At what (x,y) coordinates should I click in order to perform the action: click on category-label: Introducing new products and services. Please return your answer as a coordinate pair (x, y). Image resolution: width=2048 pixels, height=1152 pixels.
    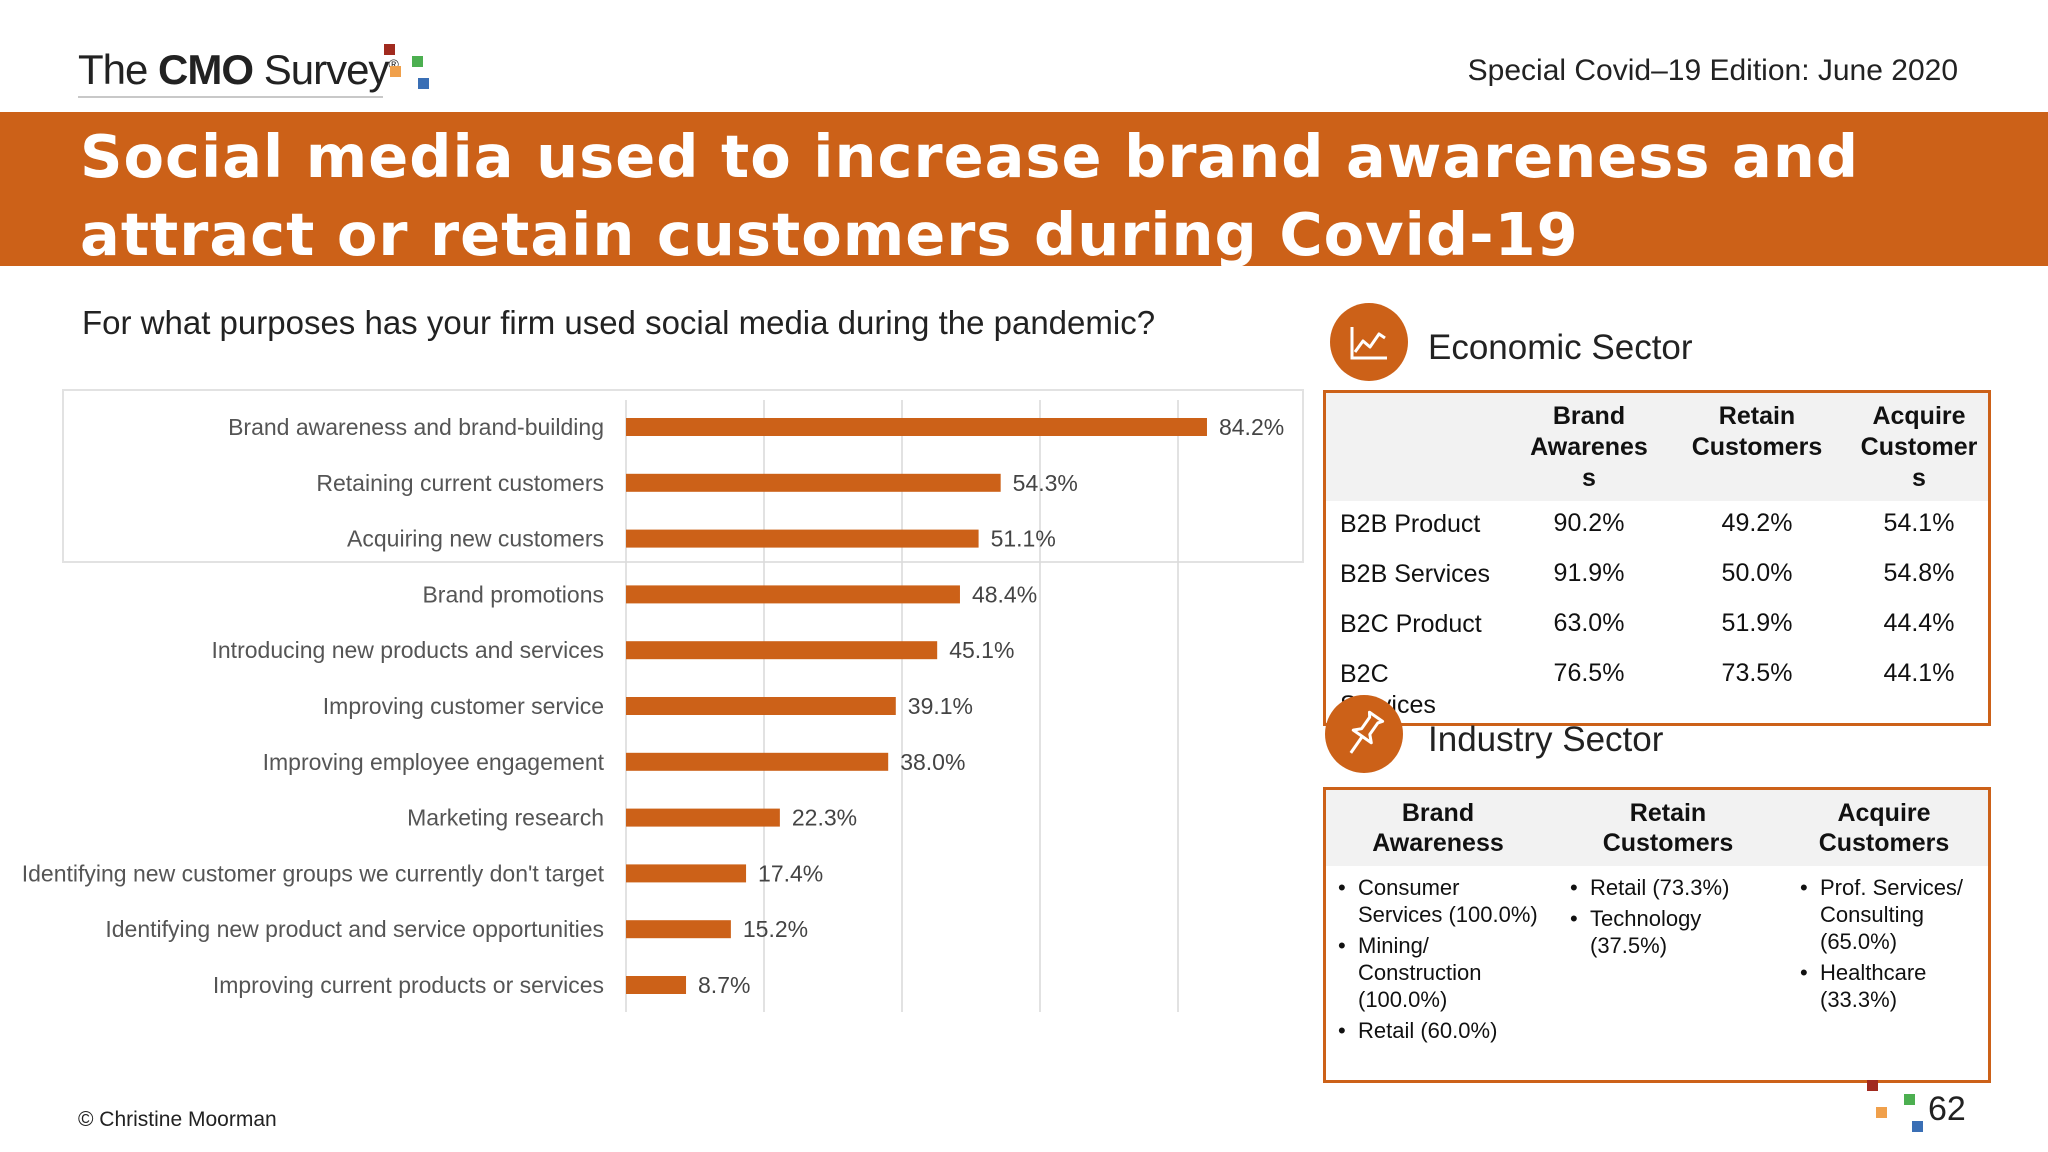
    Looking at the image, I should click on (408, 650).